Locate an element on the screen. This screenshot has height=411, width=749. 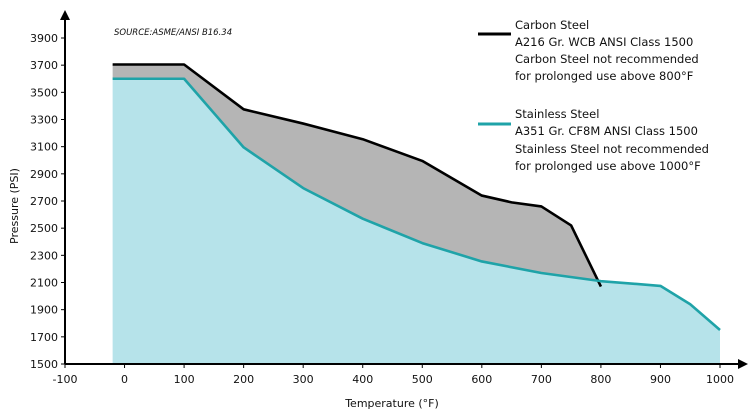
x-tick-label: -100 is located at coordinates (65, 379).